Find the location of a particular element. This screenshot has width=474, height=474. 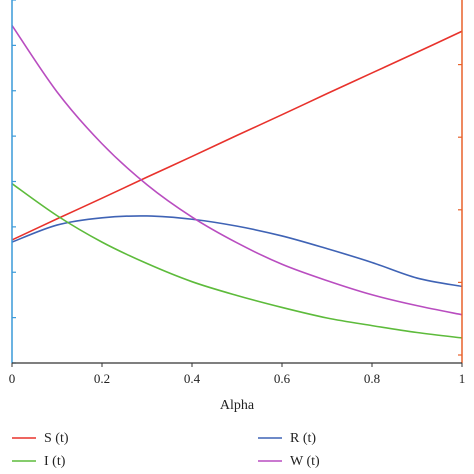

legend-label: S (t) is located at coordinates (56, 438).